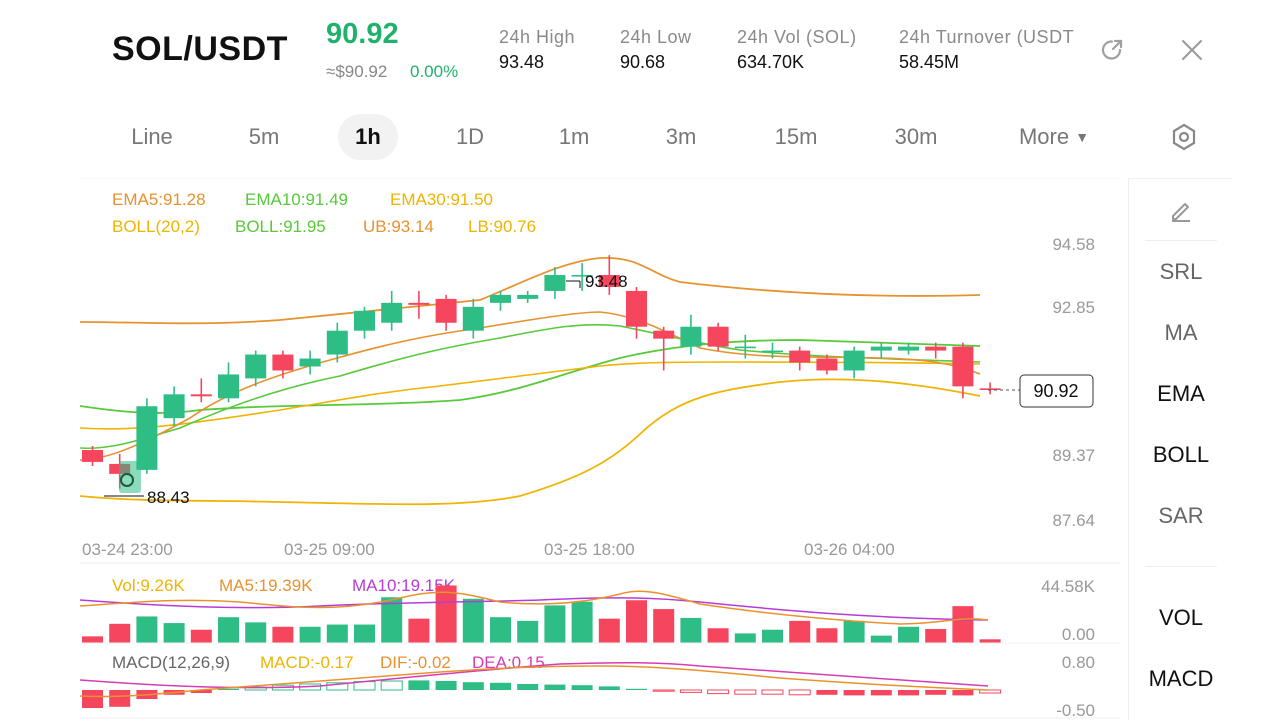  Describe the element at coordinates (470, 136) in the screenshot. I see `tab-1d: 1D` at that location.